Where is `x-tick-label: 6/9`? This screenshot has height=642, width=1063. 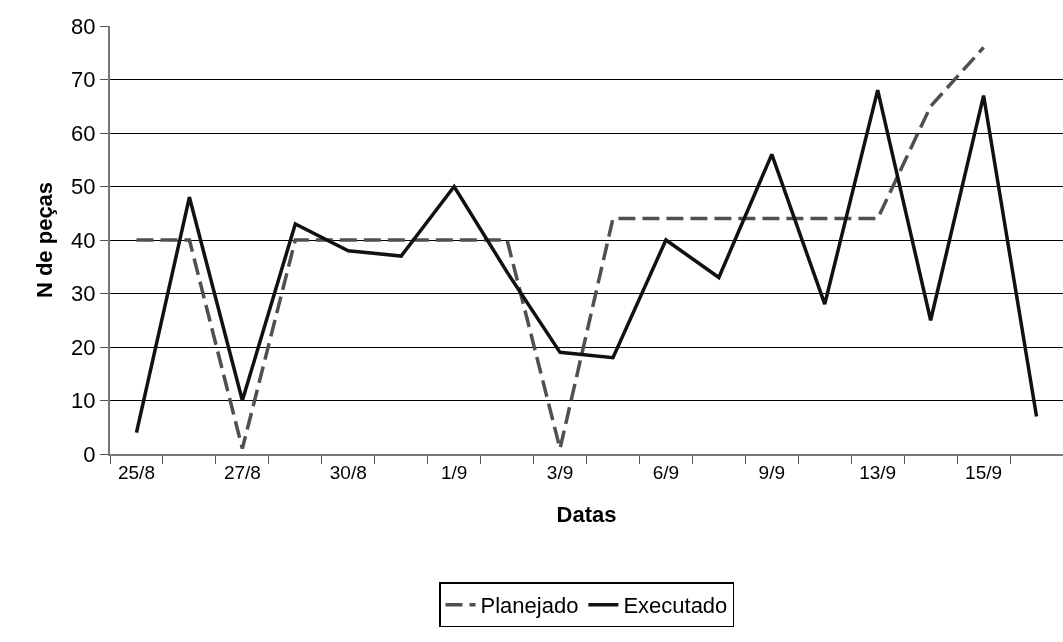 x-tick-label: 6/9 is located at coordinates (666, 472).